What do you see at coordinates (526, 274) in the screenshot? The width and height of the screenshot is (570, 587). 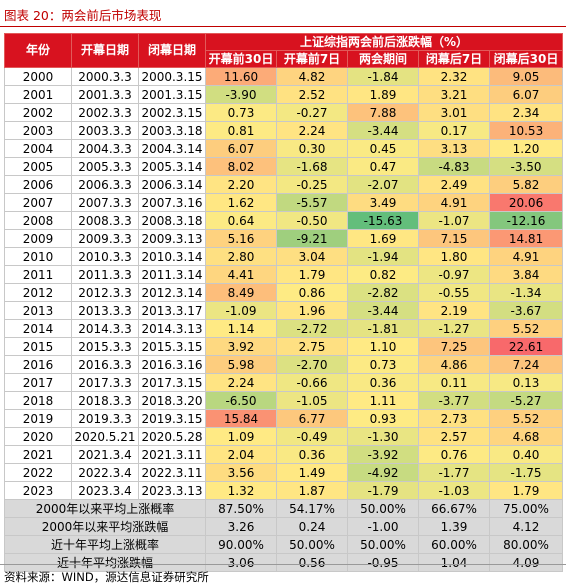 I see `value-cell-post-30d: 3.84` at bounding box center [526, 274].